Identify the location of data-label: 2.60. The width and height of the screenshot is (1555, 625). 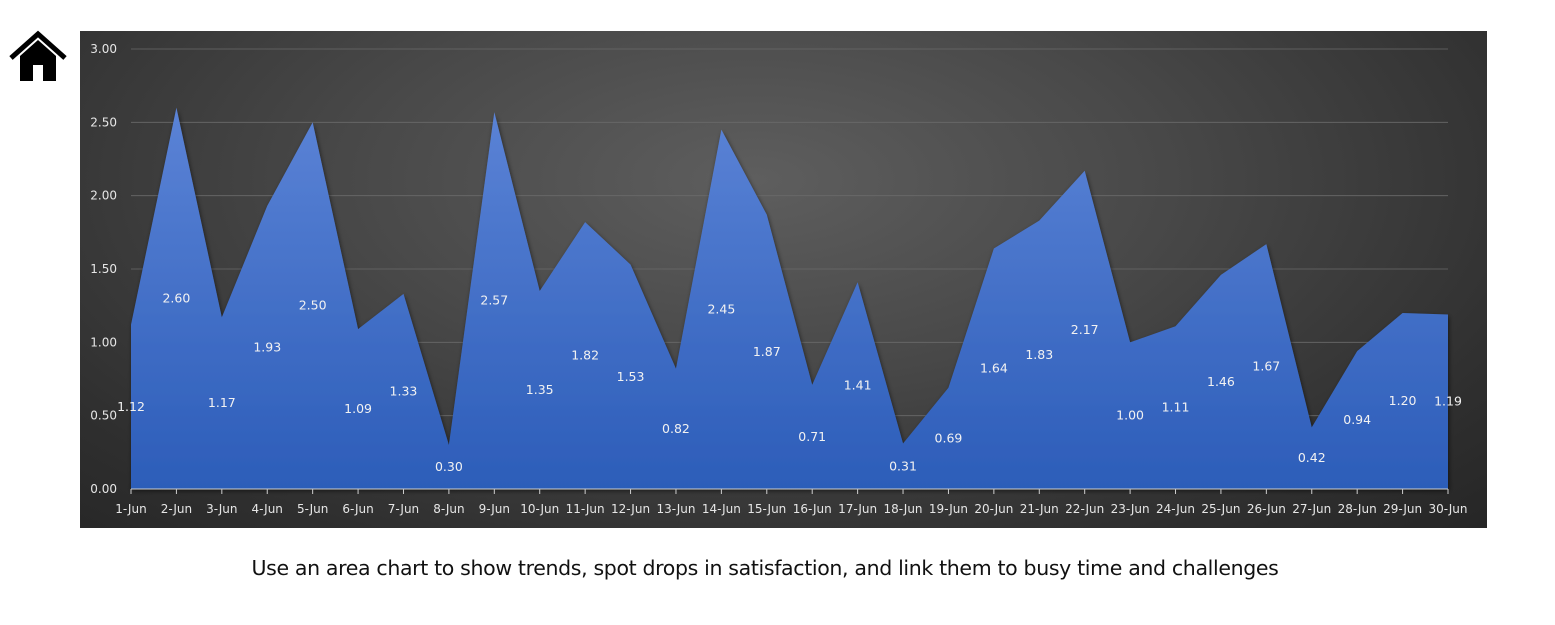
(176, 297).